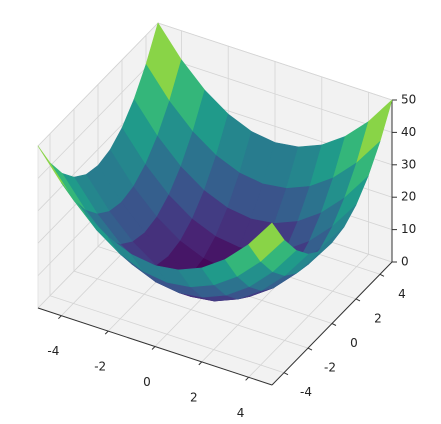 This screenshot has height=424, width=441. I want to click on y-tick-label: -2, so click(330, 368).